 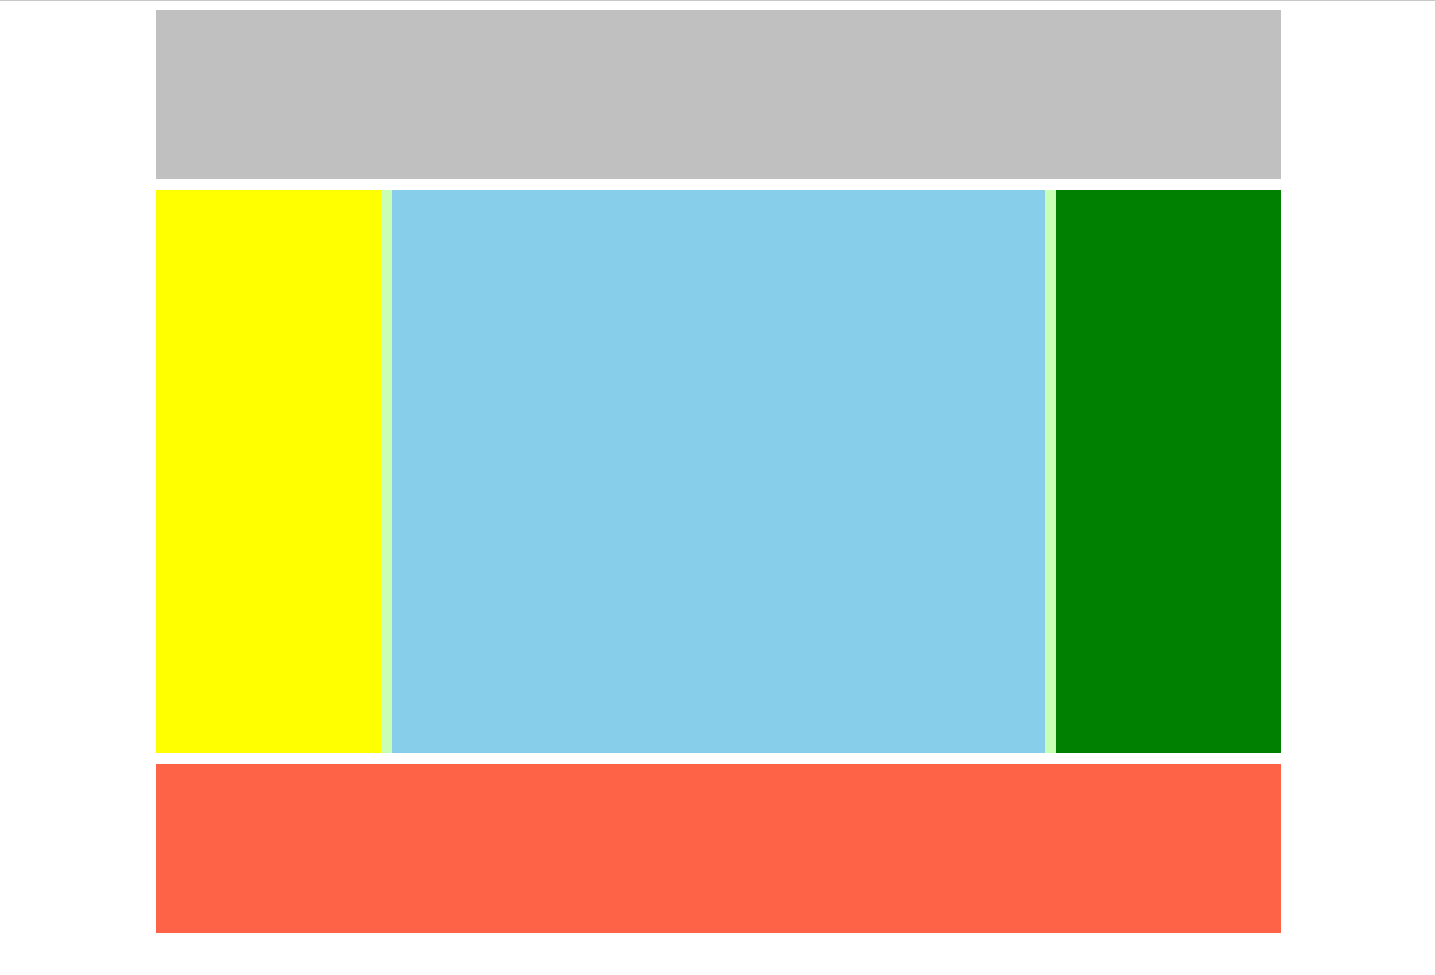 I want to click on header-block, so click(x=718, y=94).